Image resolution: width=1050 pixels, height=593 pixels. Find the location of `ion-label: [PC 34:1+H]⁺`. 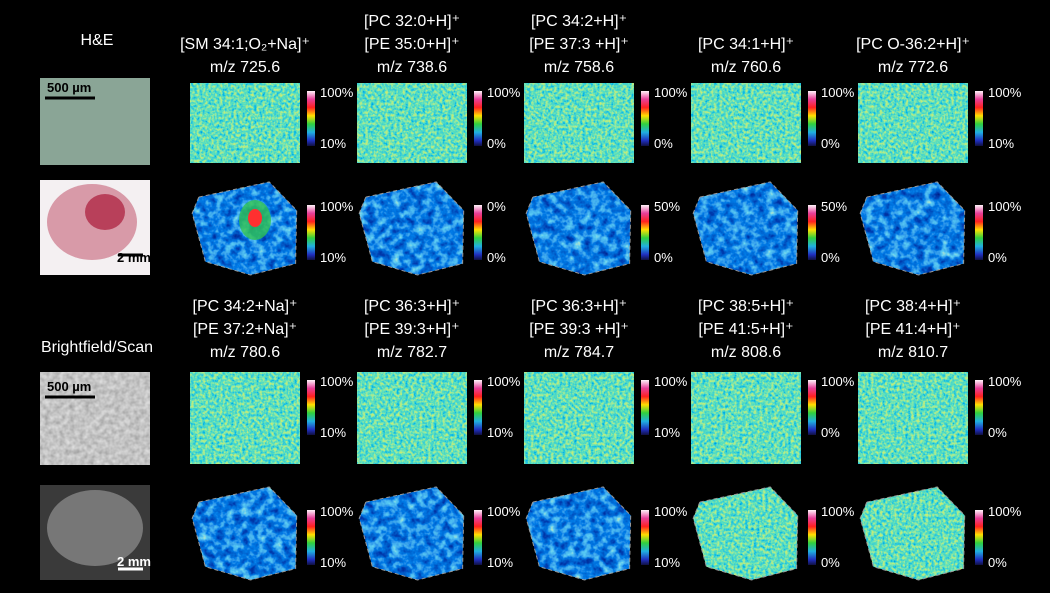

ion-label: [PC 34:1+H]⁺ is located at coordinates (746, 44).